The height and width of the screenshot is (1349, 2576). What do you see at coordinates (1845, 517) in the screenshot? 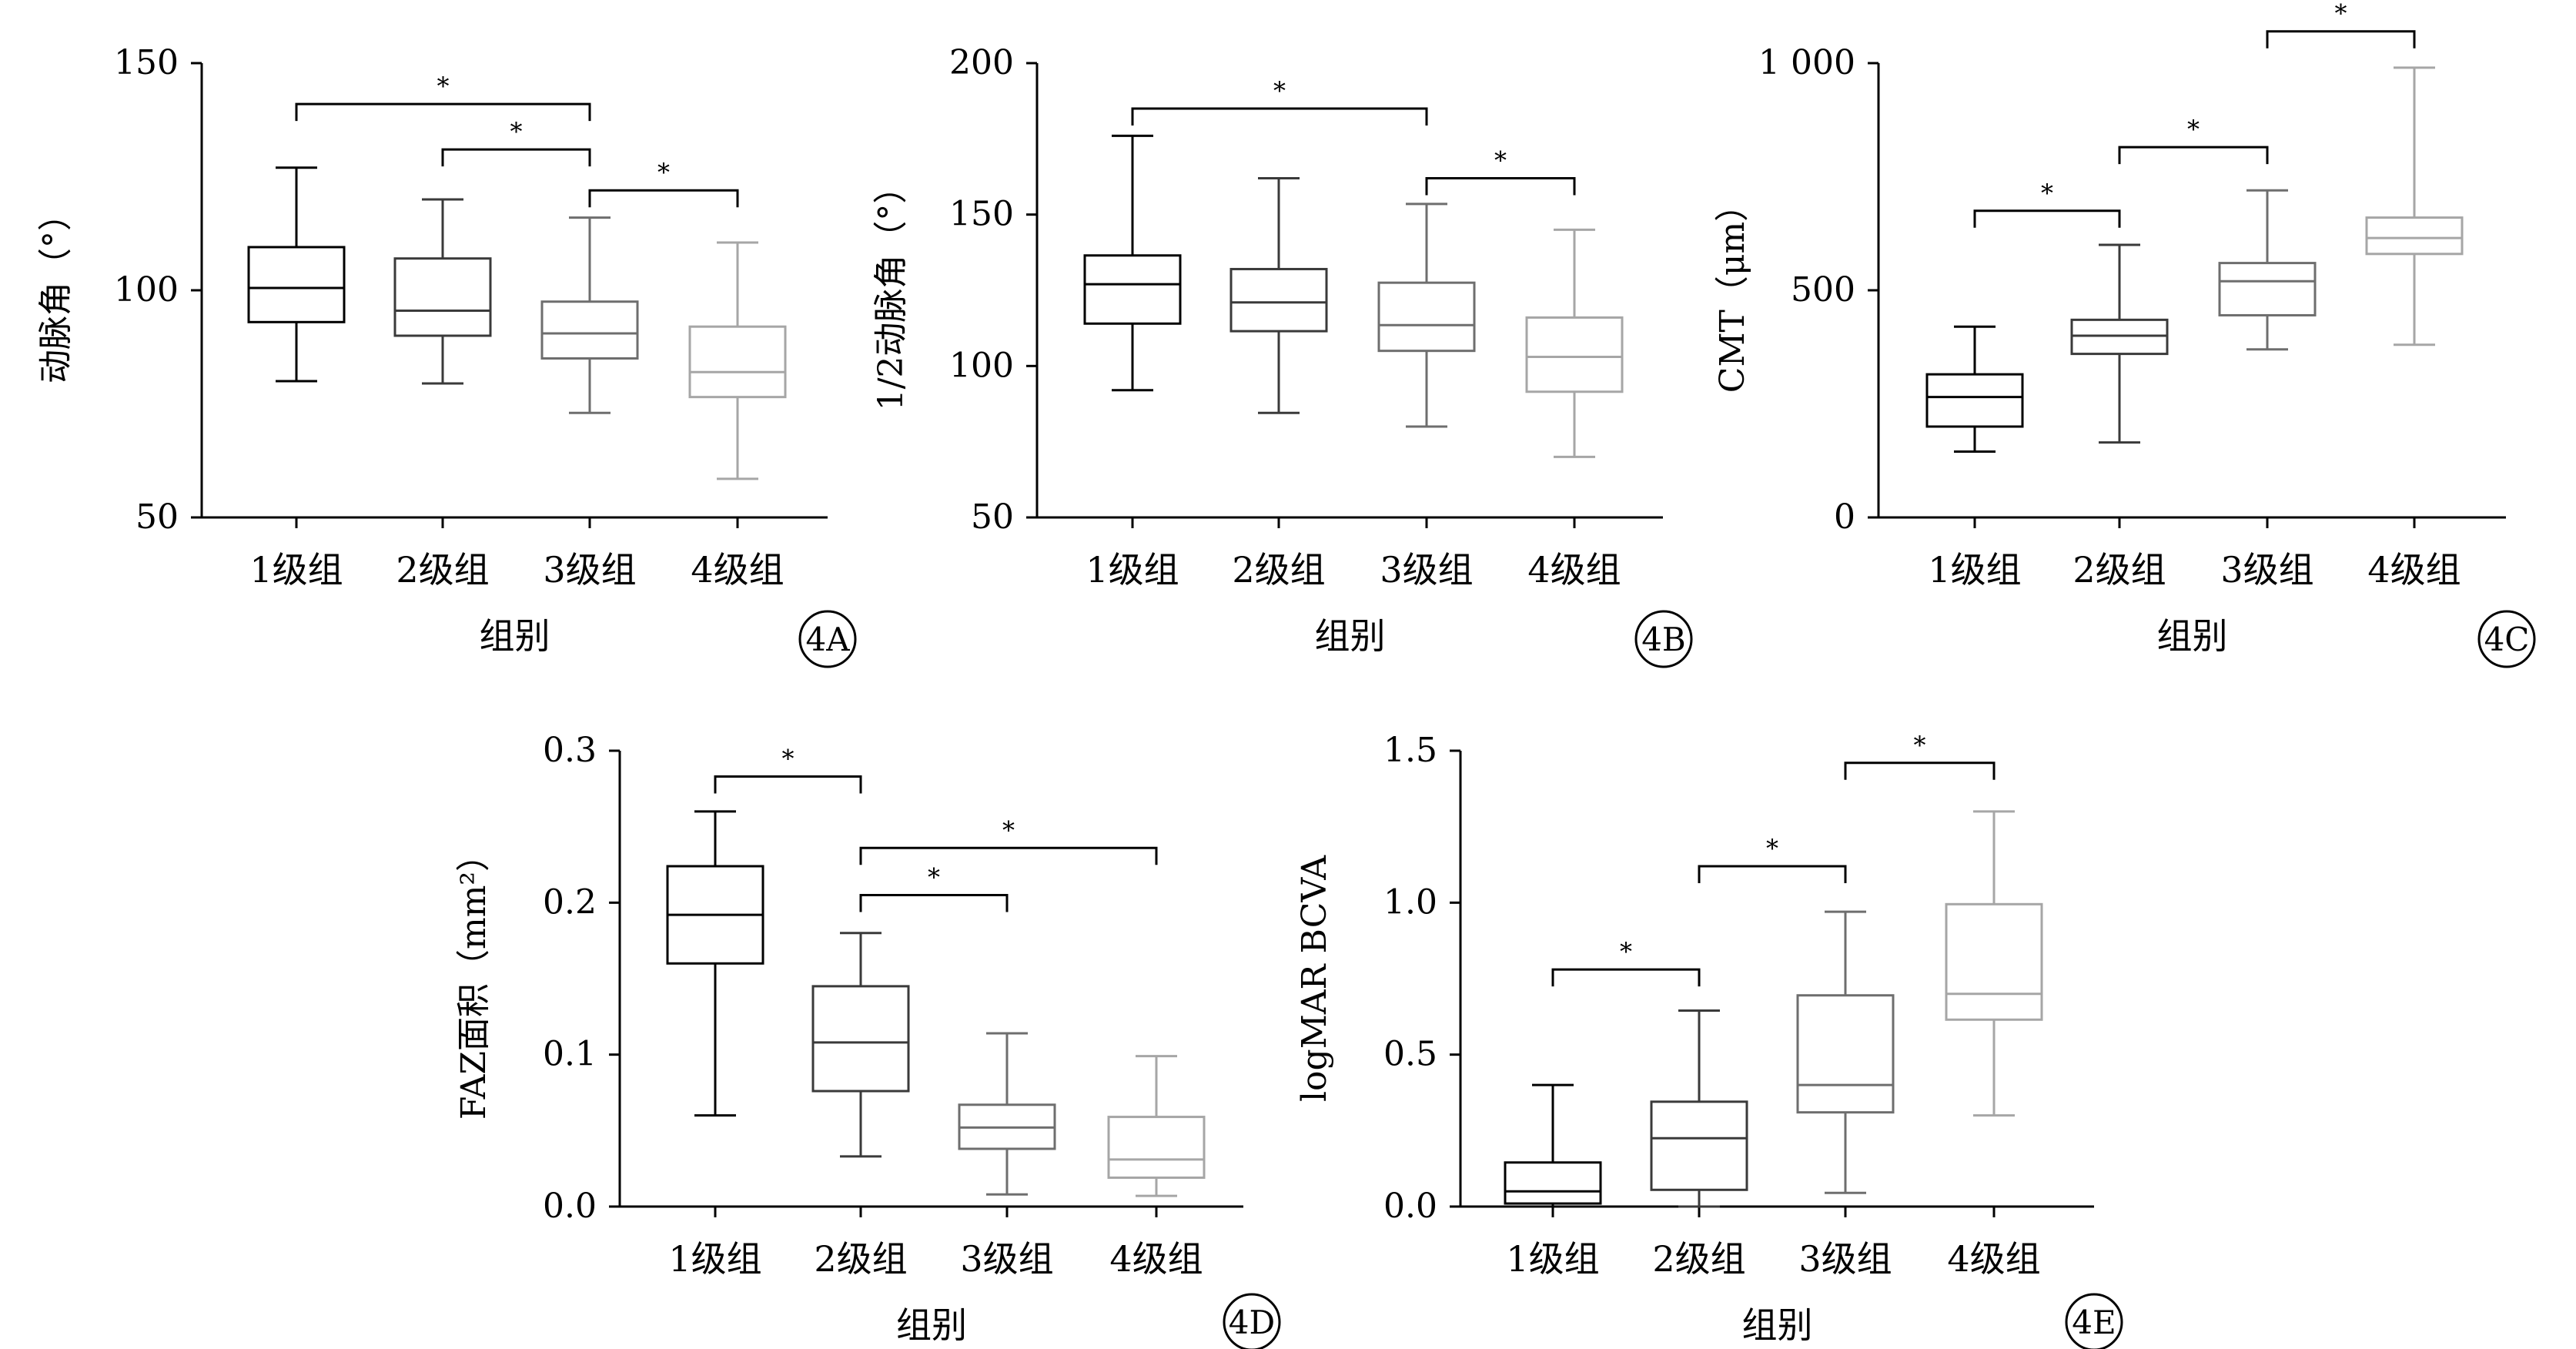
I see `y-tick-label: 0` at bounding box center [1845, 517].